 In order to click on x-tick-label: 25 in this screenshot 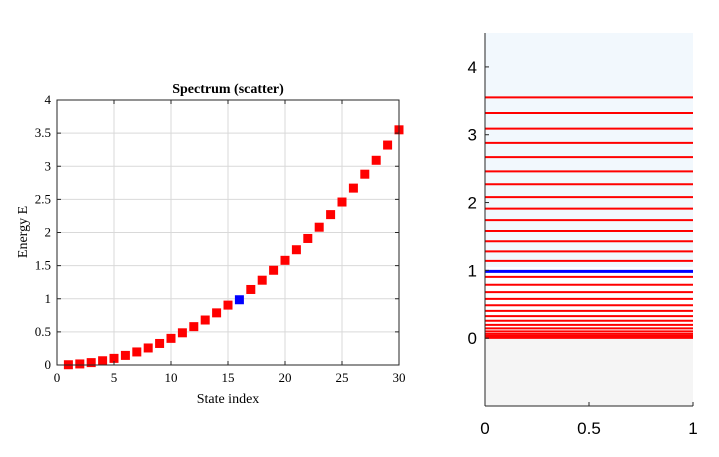, I will do `click(342, 377)`.